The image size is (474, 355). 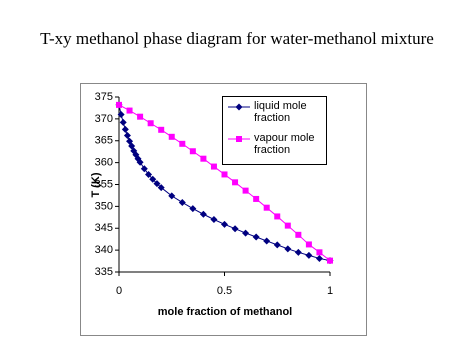 What do you see at coordinates (104, 163) in the screenshot?
I see `y-tick-label: 360` at bounding box center [104, 163].